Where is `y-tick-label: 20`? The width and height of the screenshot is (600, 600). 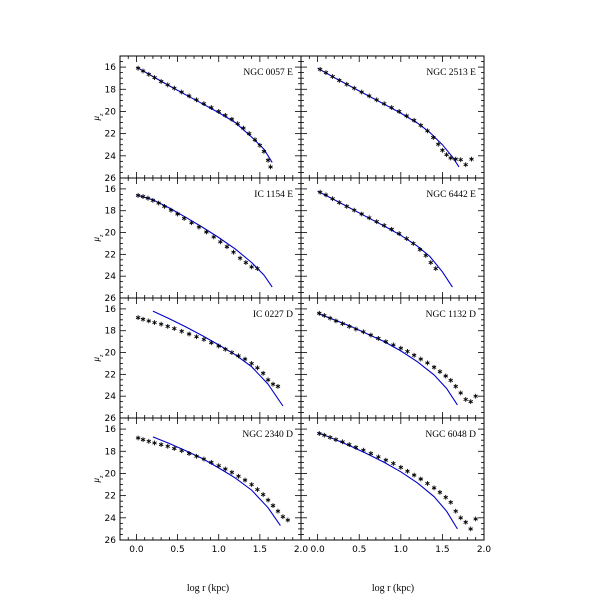
y-tick-label: 20 is located at coordinates (111, 354).